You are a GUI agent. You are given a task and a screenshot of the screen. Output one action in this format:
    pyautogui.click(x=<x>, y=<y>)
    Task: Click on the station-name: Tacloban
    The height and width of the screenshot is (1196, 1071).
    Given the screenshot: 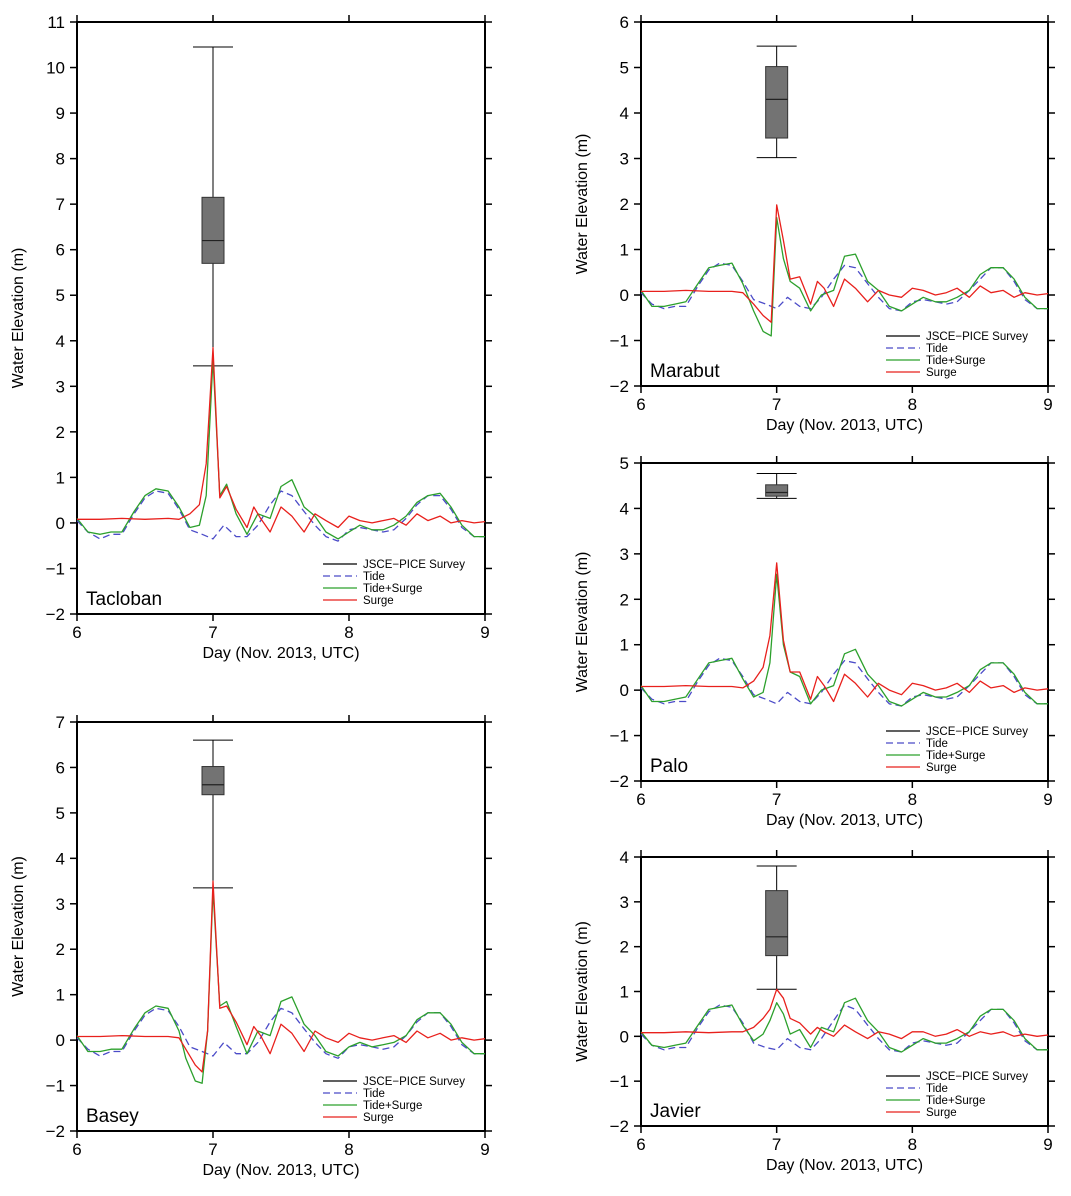 What is the action you would take?
    pyautogui.click(x=124, y=599)
    